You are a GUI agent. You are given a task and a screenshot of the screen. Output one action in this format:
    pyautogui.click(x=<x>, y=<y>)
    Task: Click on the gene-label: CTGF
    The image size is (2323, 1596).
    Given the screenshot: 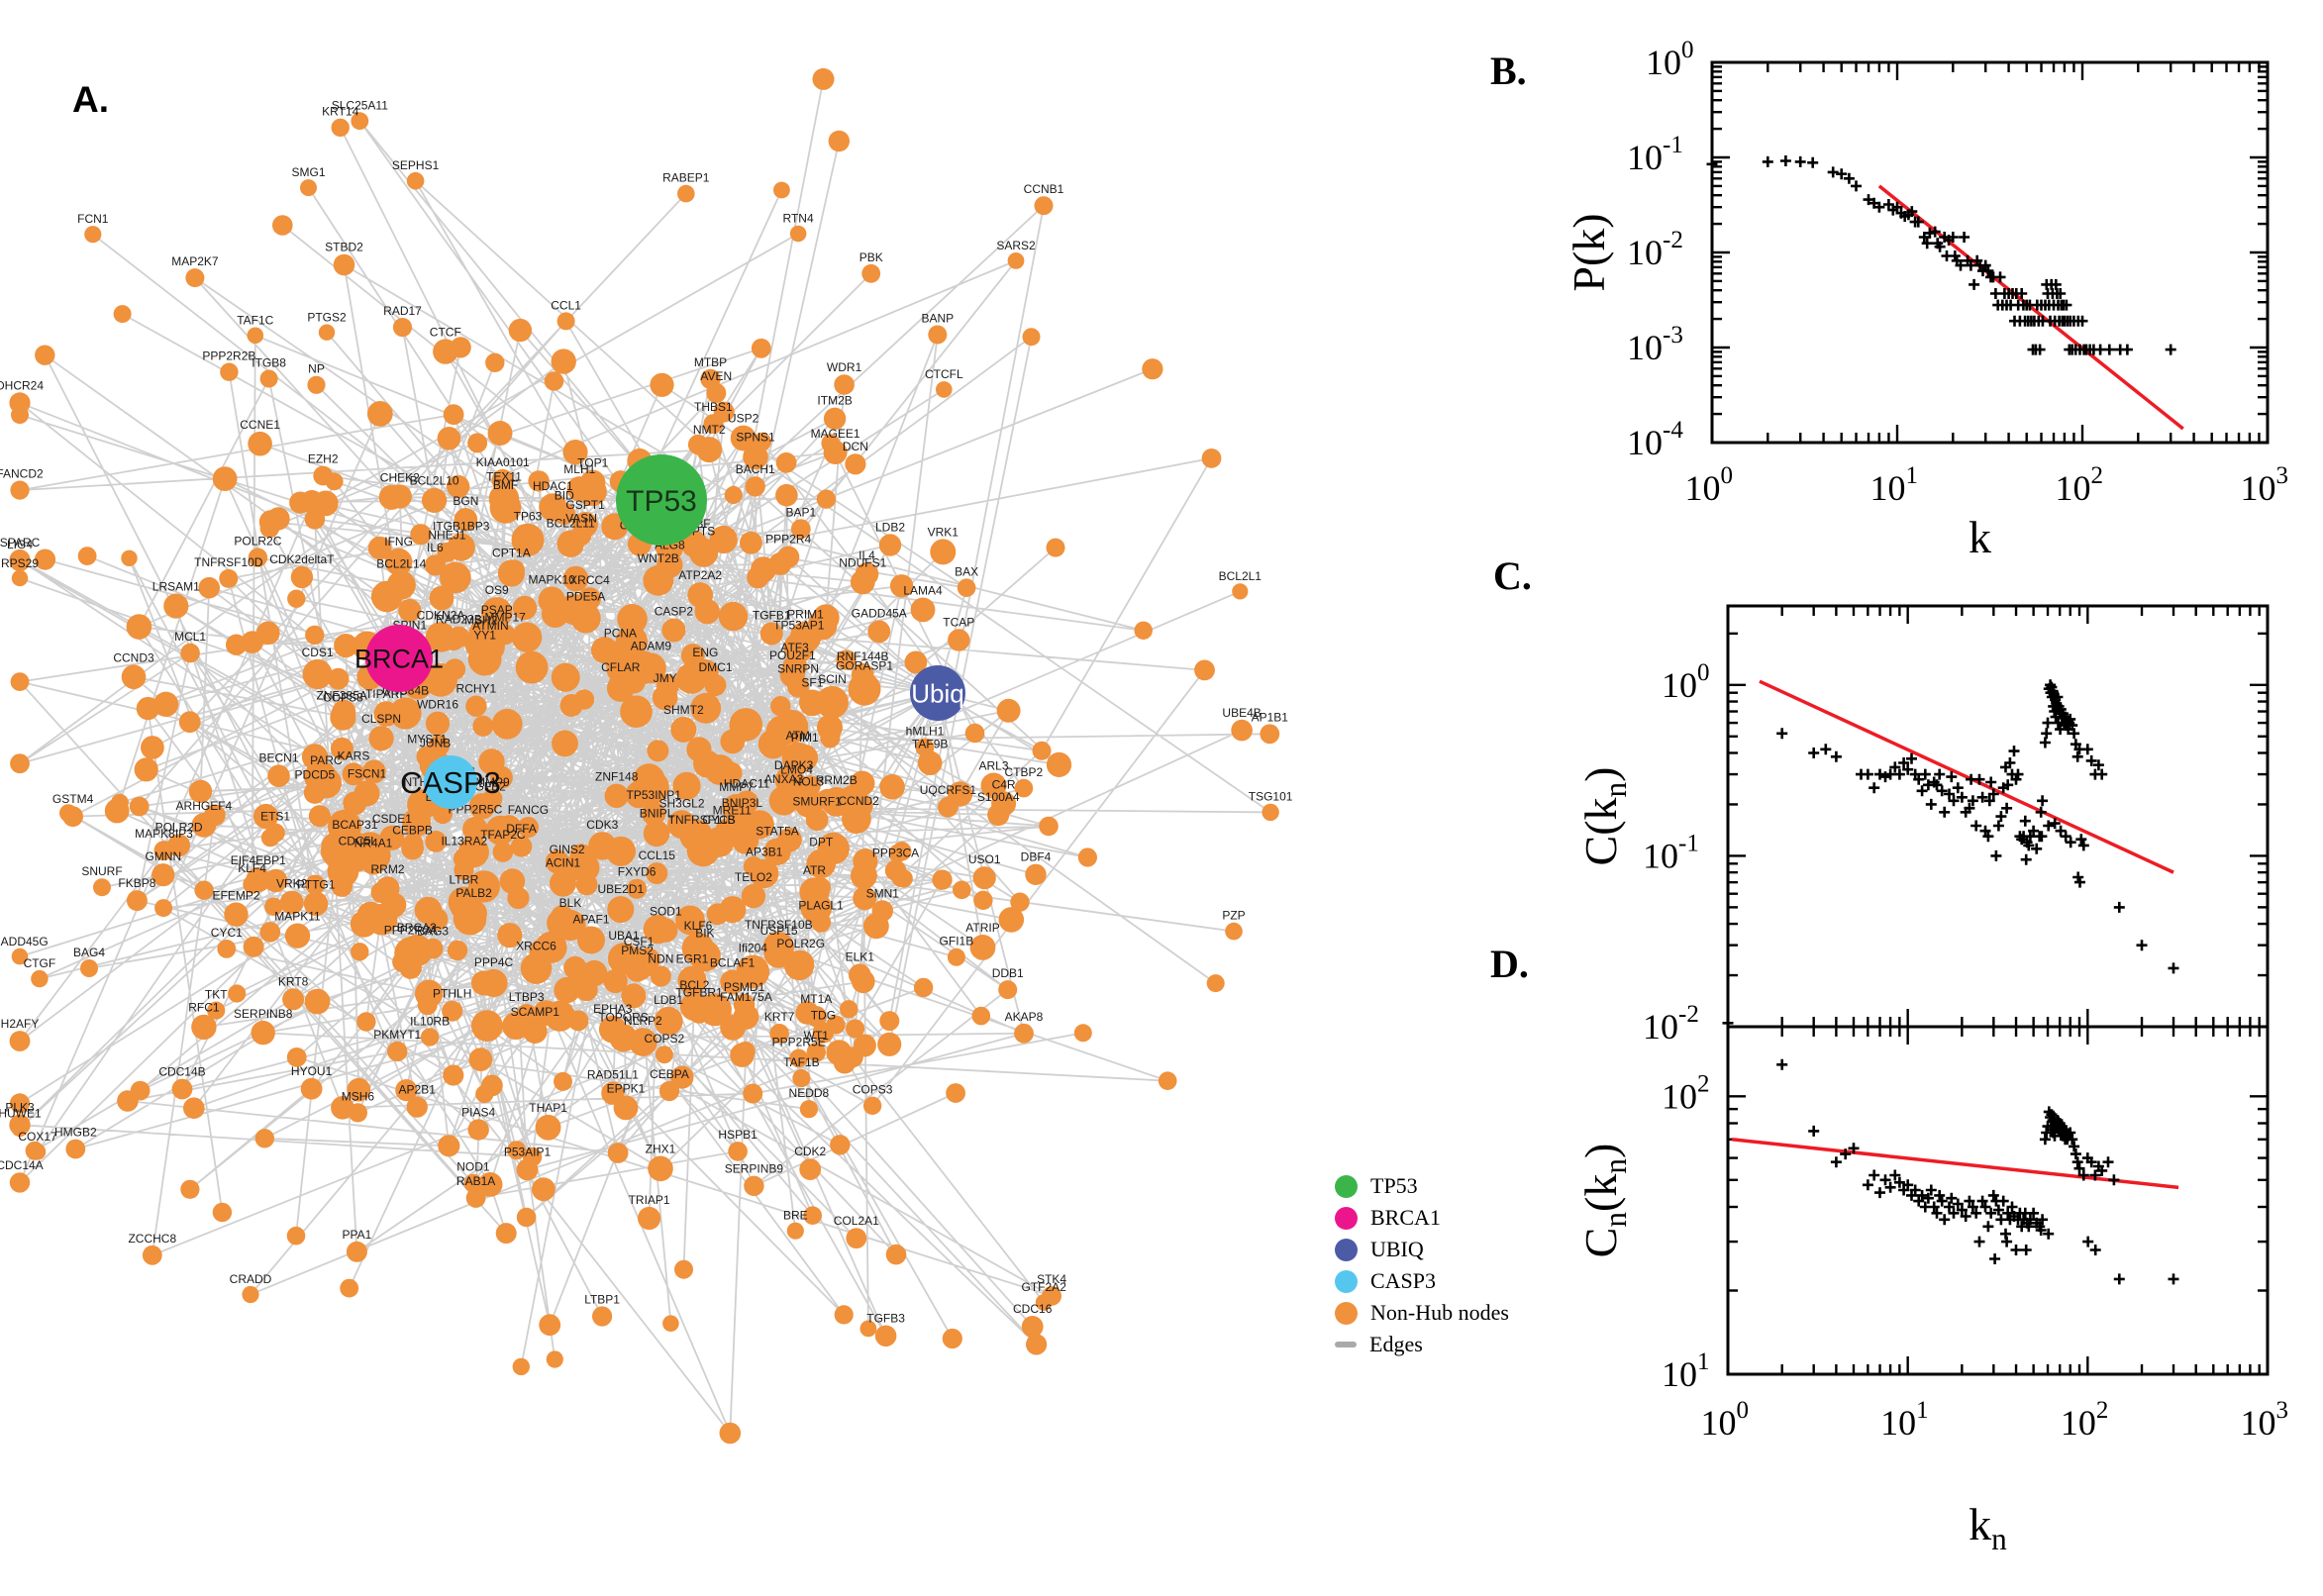 What is the action you would take?
    pyautogui.click(x=40, y=963)
    